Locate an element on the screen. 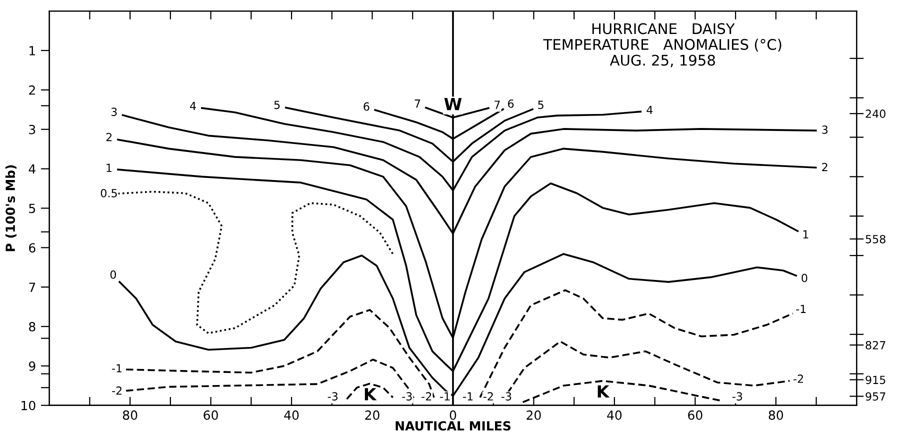 This screenshot has height=443, width=897. y-tick-label: 3 is located at coordinates (32, 129).